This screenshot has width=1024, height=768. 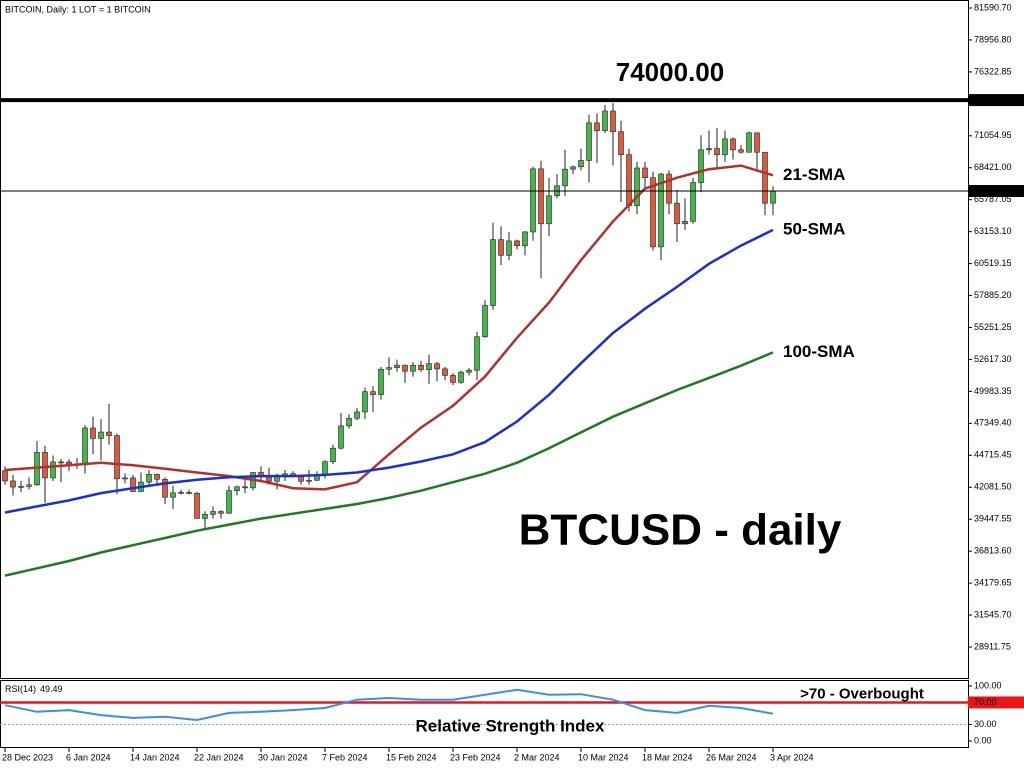 I want to click on y-tick-label: 55251.25, so click(x=993, y=327).